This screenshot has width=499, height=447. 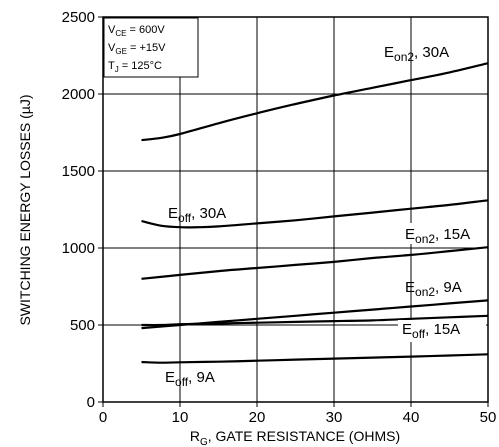 I want to click on y-tick-label: 0, so click(x=91, y=402).